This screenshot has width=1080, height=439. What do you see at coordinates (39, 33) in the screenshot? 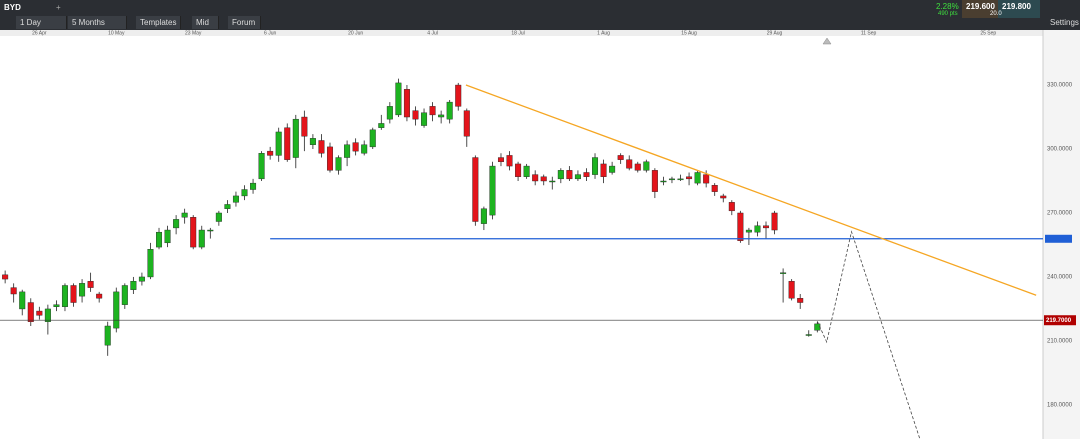
I see `x-tick-label: 26 Apr` at bounding box center [39, 33].